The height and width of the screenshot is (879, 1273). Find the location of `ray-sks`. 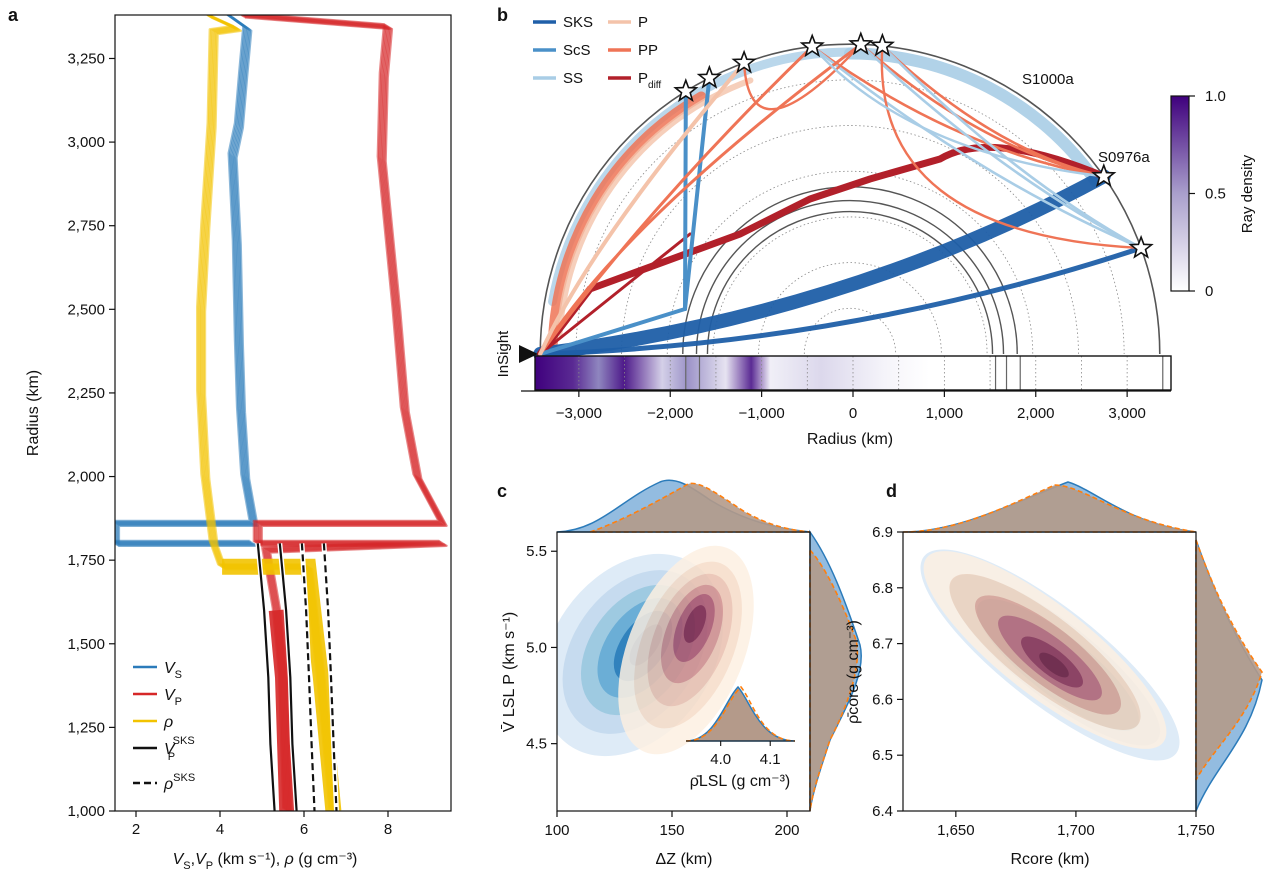

ray-sks is located at coordinates (822, 265).